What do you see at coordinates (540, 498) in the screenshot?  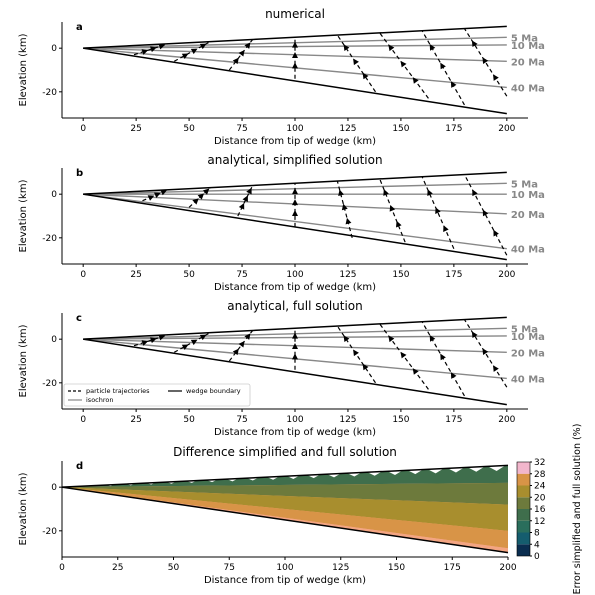 I see `colorbar-tick-label: 20` at bounding box center [540, 498].